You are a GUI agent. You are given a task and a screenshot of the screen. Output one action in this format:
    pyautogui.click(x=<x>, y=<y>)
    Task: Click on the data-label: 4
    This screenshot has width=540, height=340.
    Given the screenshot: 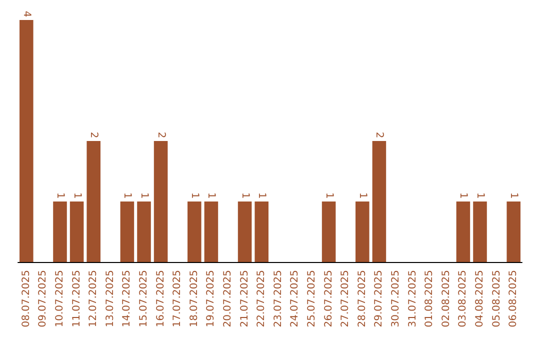 What is the action you would take?
    pyautogui.click(x=26, y=14)
    